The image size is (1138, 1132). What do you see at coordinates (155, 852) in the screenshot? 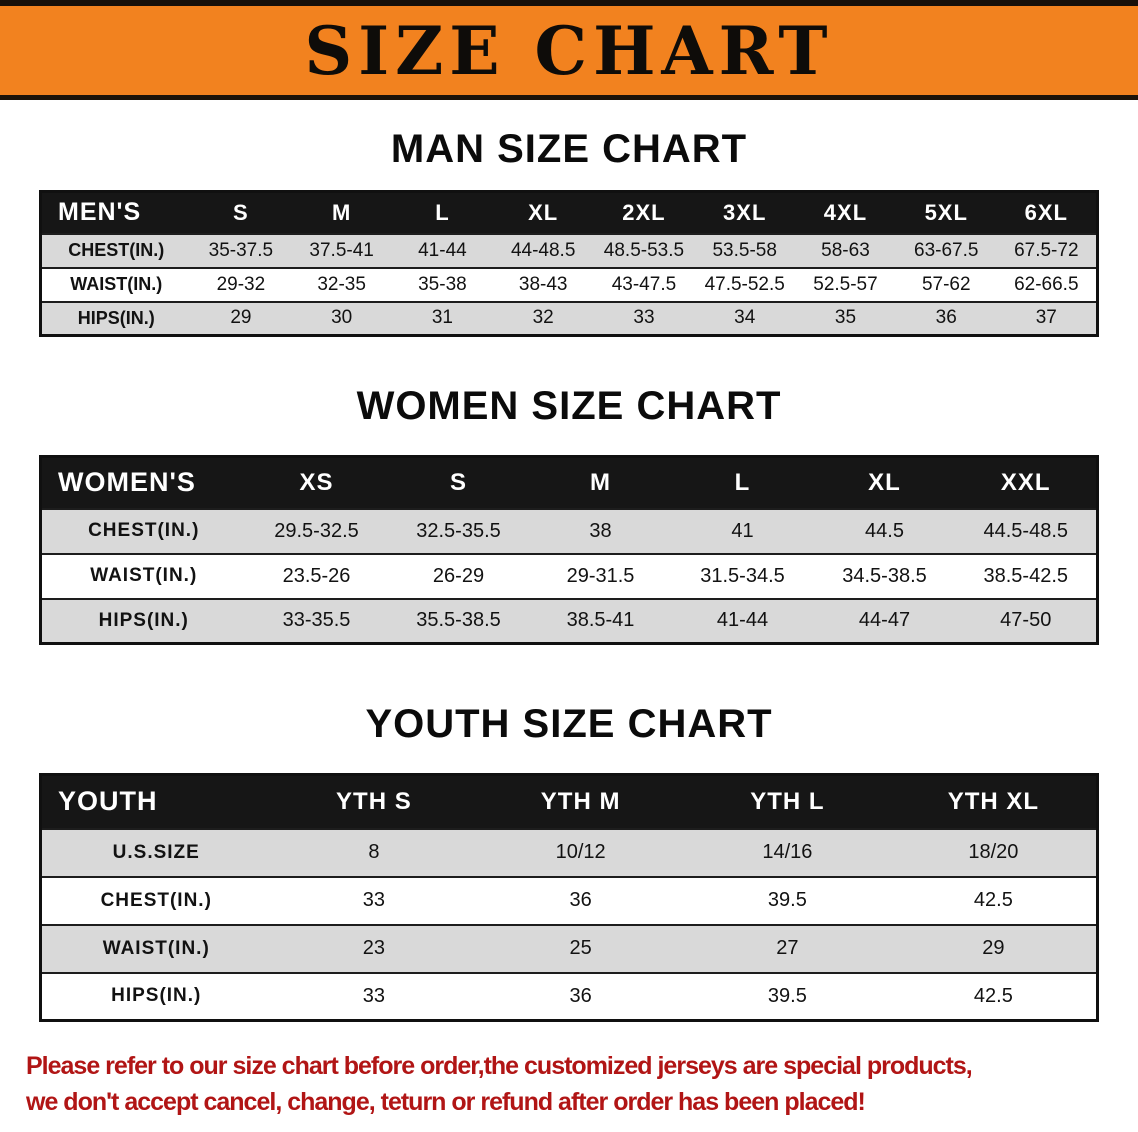
I see `row-label-cell: U.S.SIZE` at bounding box center [155, 852].